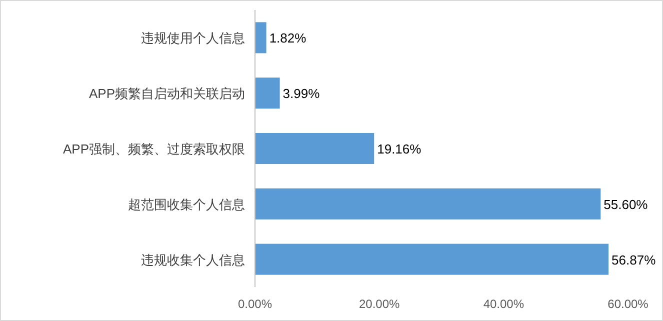 Image resolution: width=663 pixels, height=321 pixels. Describe the element at coordinates (193, 260) in the screenshot. I see `y-tick-label: 违规收集个人信息` at that location.